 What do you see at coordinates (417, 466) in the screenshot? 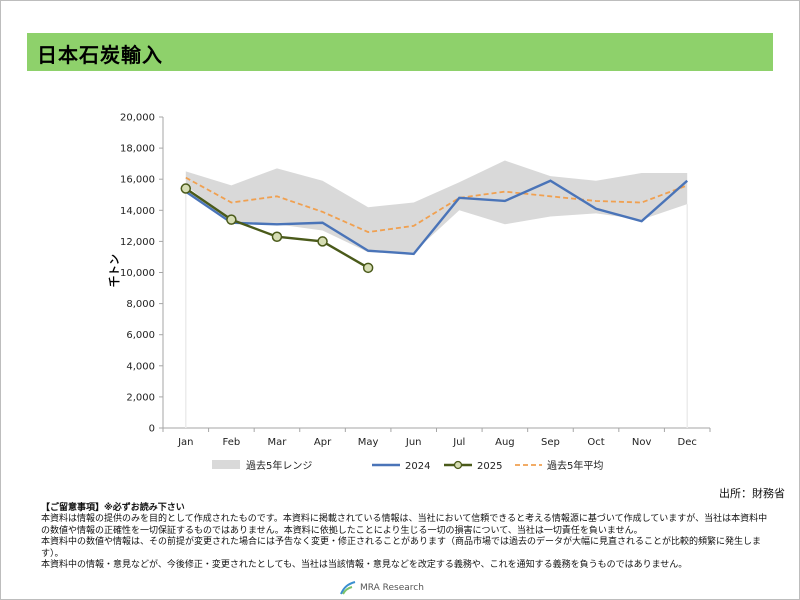
I see `legend-2024-label: 2024` at bounding box center [417, 466].